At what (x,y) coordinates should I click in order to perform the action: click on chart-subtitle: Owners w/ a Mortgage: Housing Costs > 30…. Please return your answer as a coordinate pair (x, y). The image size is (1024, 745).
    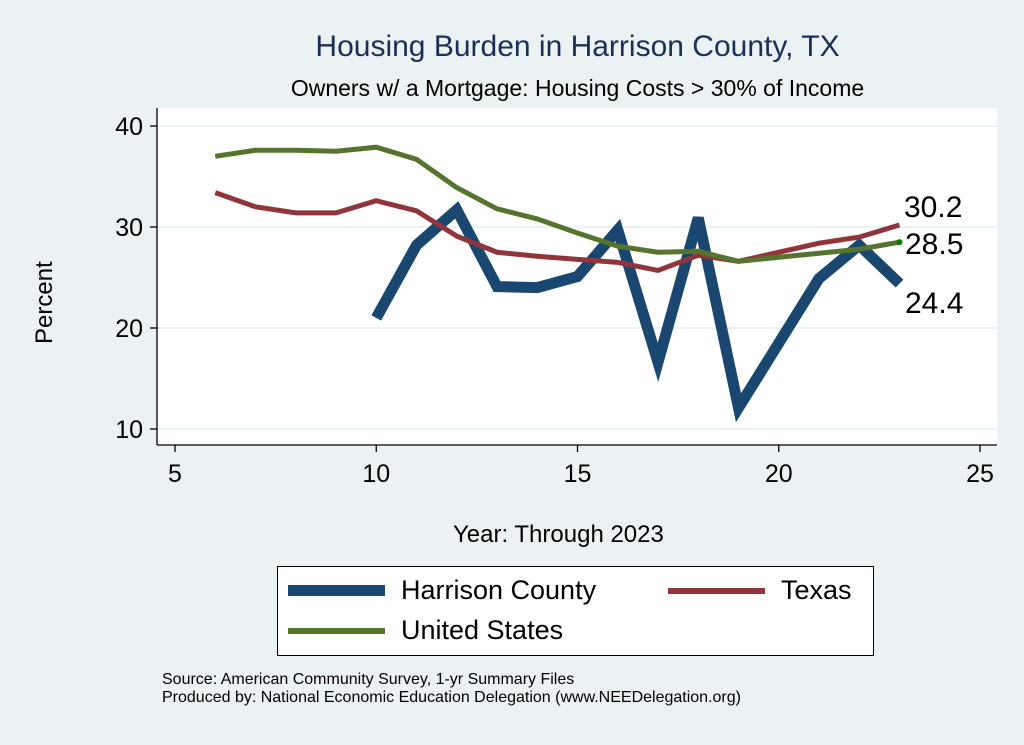
    Looking at the image, I should click on (577, 88).